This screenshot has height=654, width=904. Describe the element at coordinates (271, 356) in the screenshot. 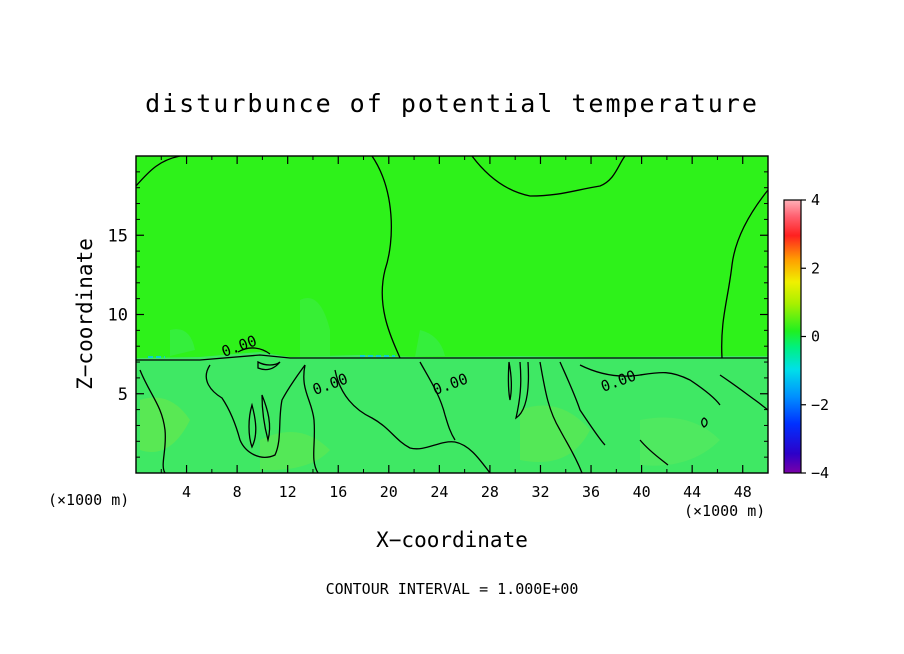

I see `contour-dashes` at that location.